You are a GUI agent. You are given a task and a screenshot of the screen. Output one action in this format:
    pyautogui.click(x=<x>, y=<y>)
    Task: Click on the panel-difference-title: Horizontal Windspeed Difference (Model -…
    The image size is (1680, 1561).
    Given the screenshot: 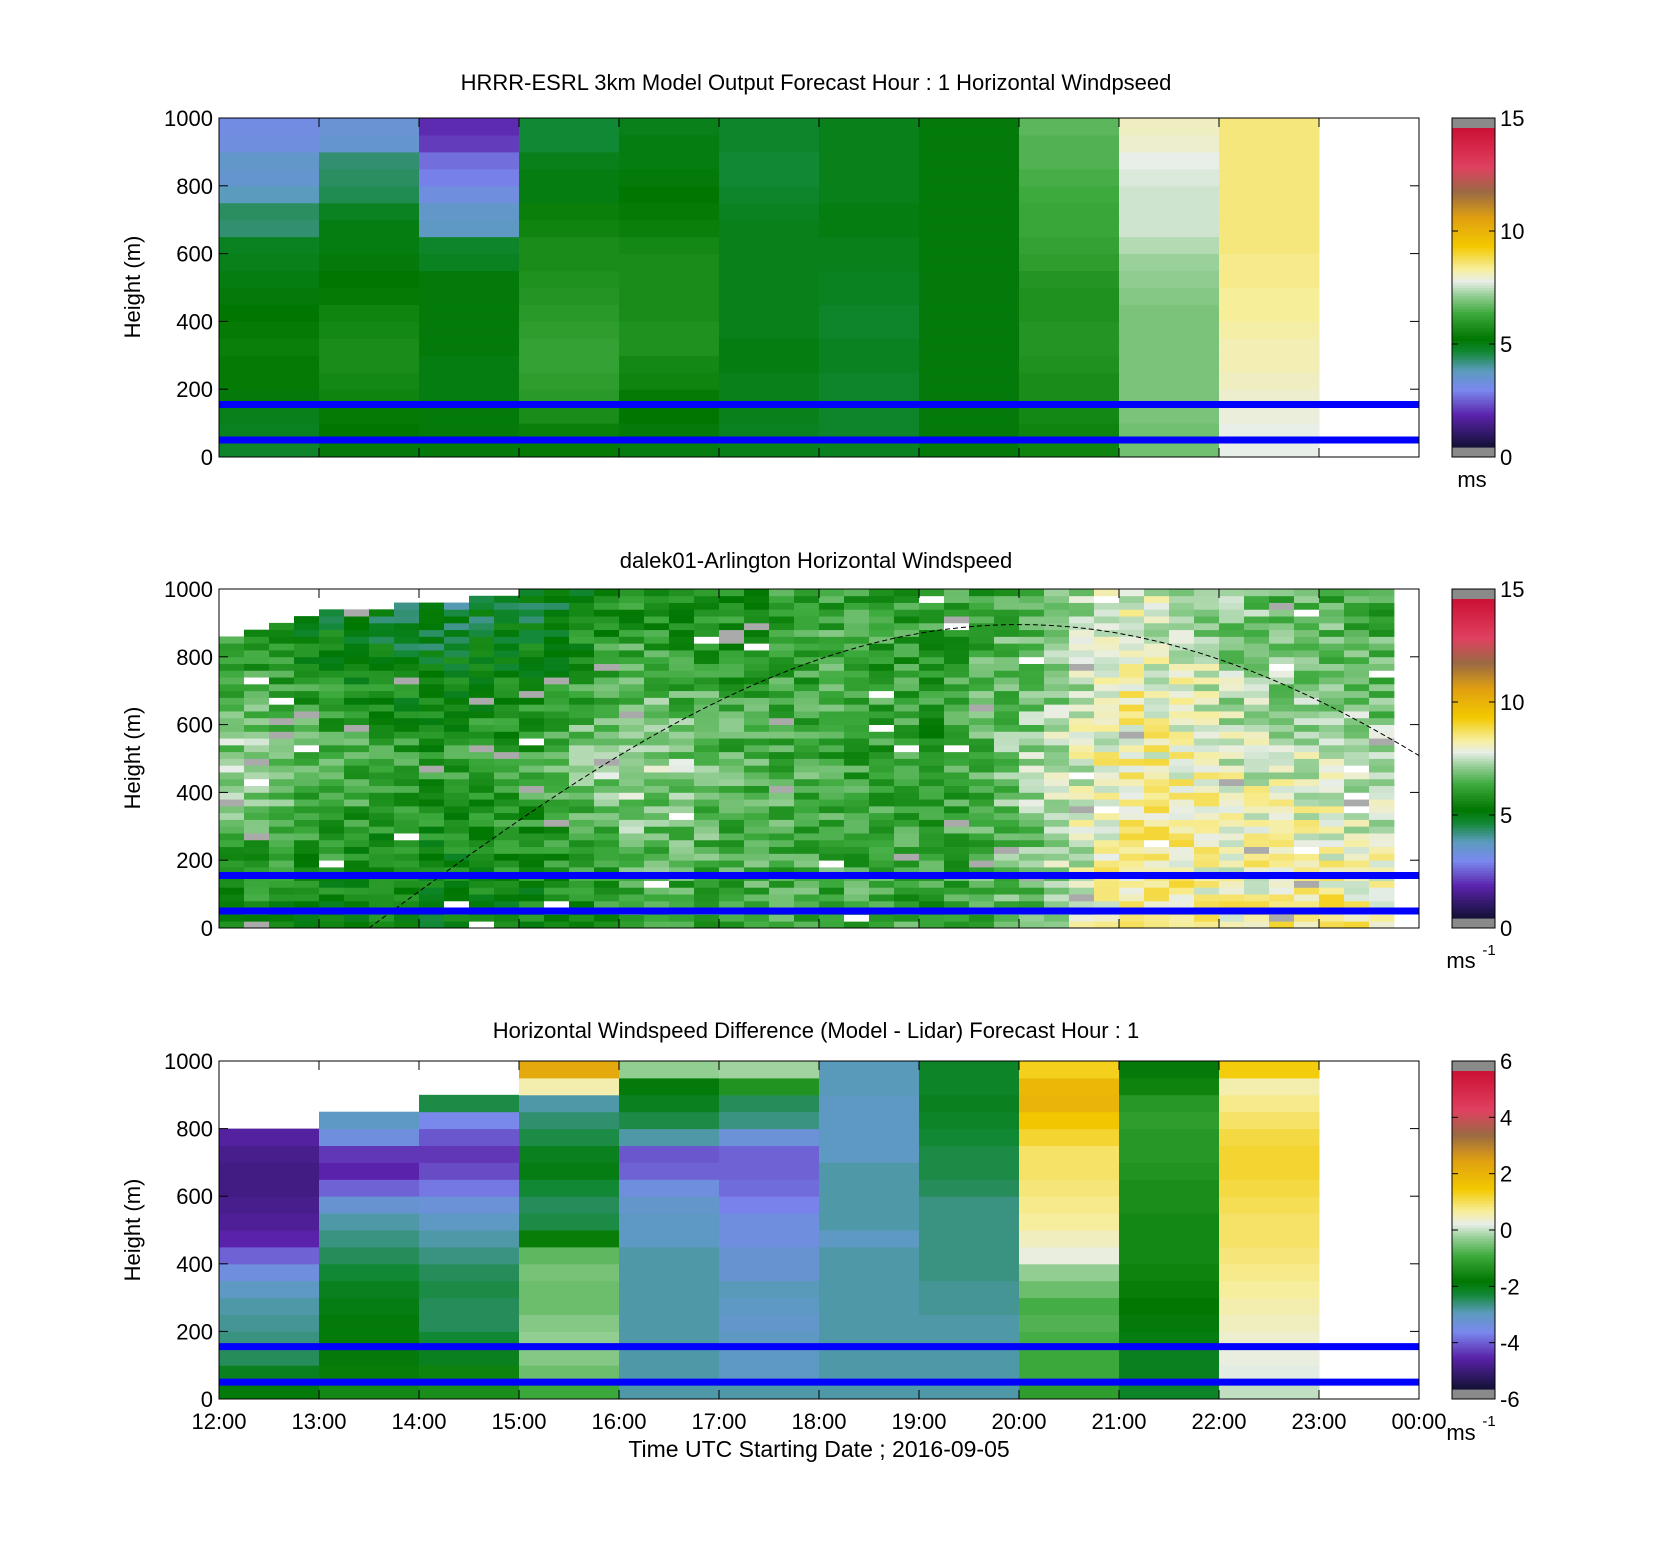 What is the action you would take?
    pyautogui.click(x=816, y=1030)
    